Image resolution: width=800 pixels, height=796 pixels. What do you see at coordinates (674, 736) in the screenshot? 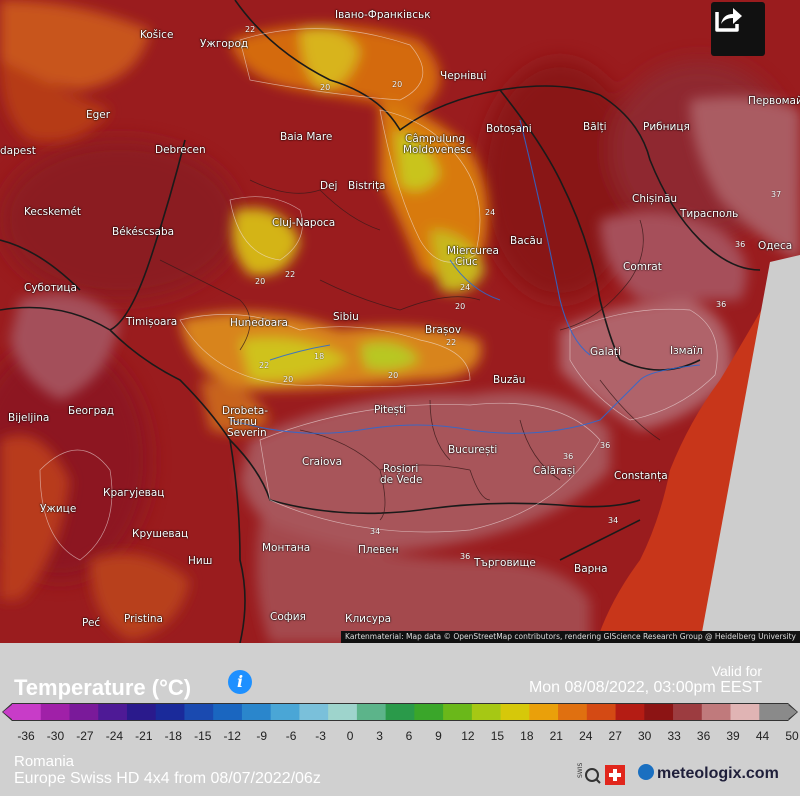
I see `scale-tick-label: 33` at bounding box center [674, 736].